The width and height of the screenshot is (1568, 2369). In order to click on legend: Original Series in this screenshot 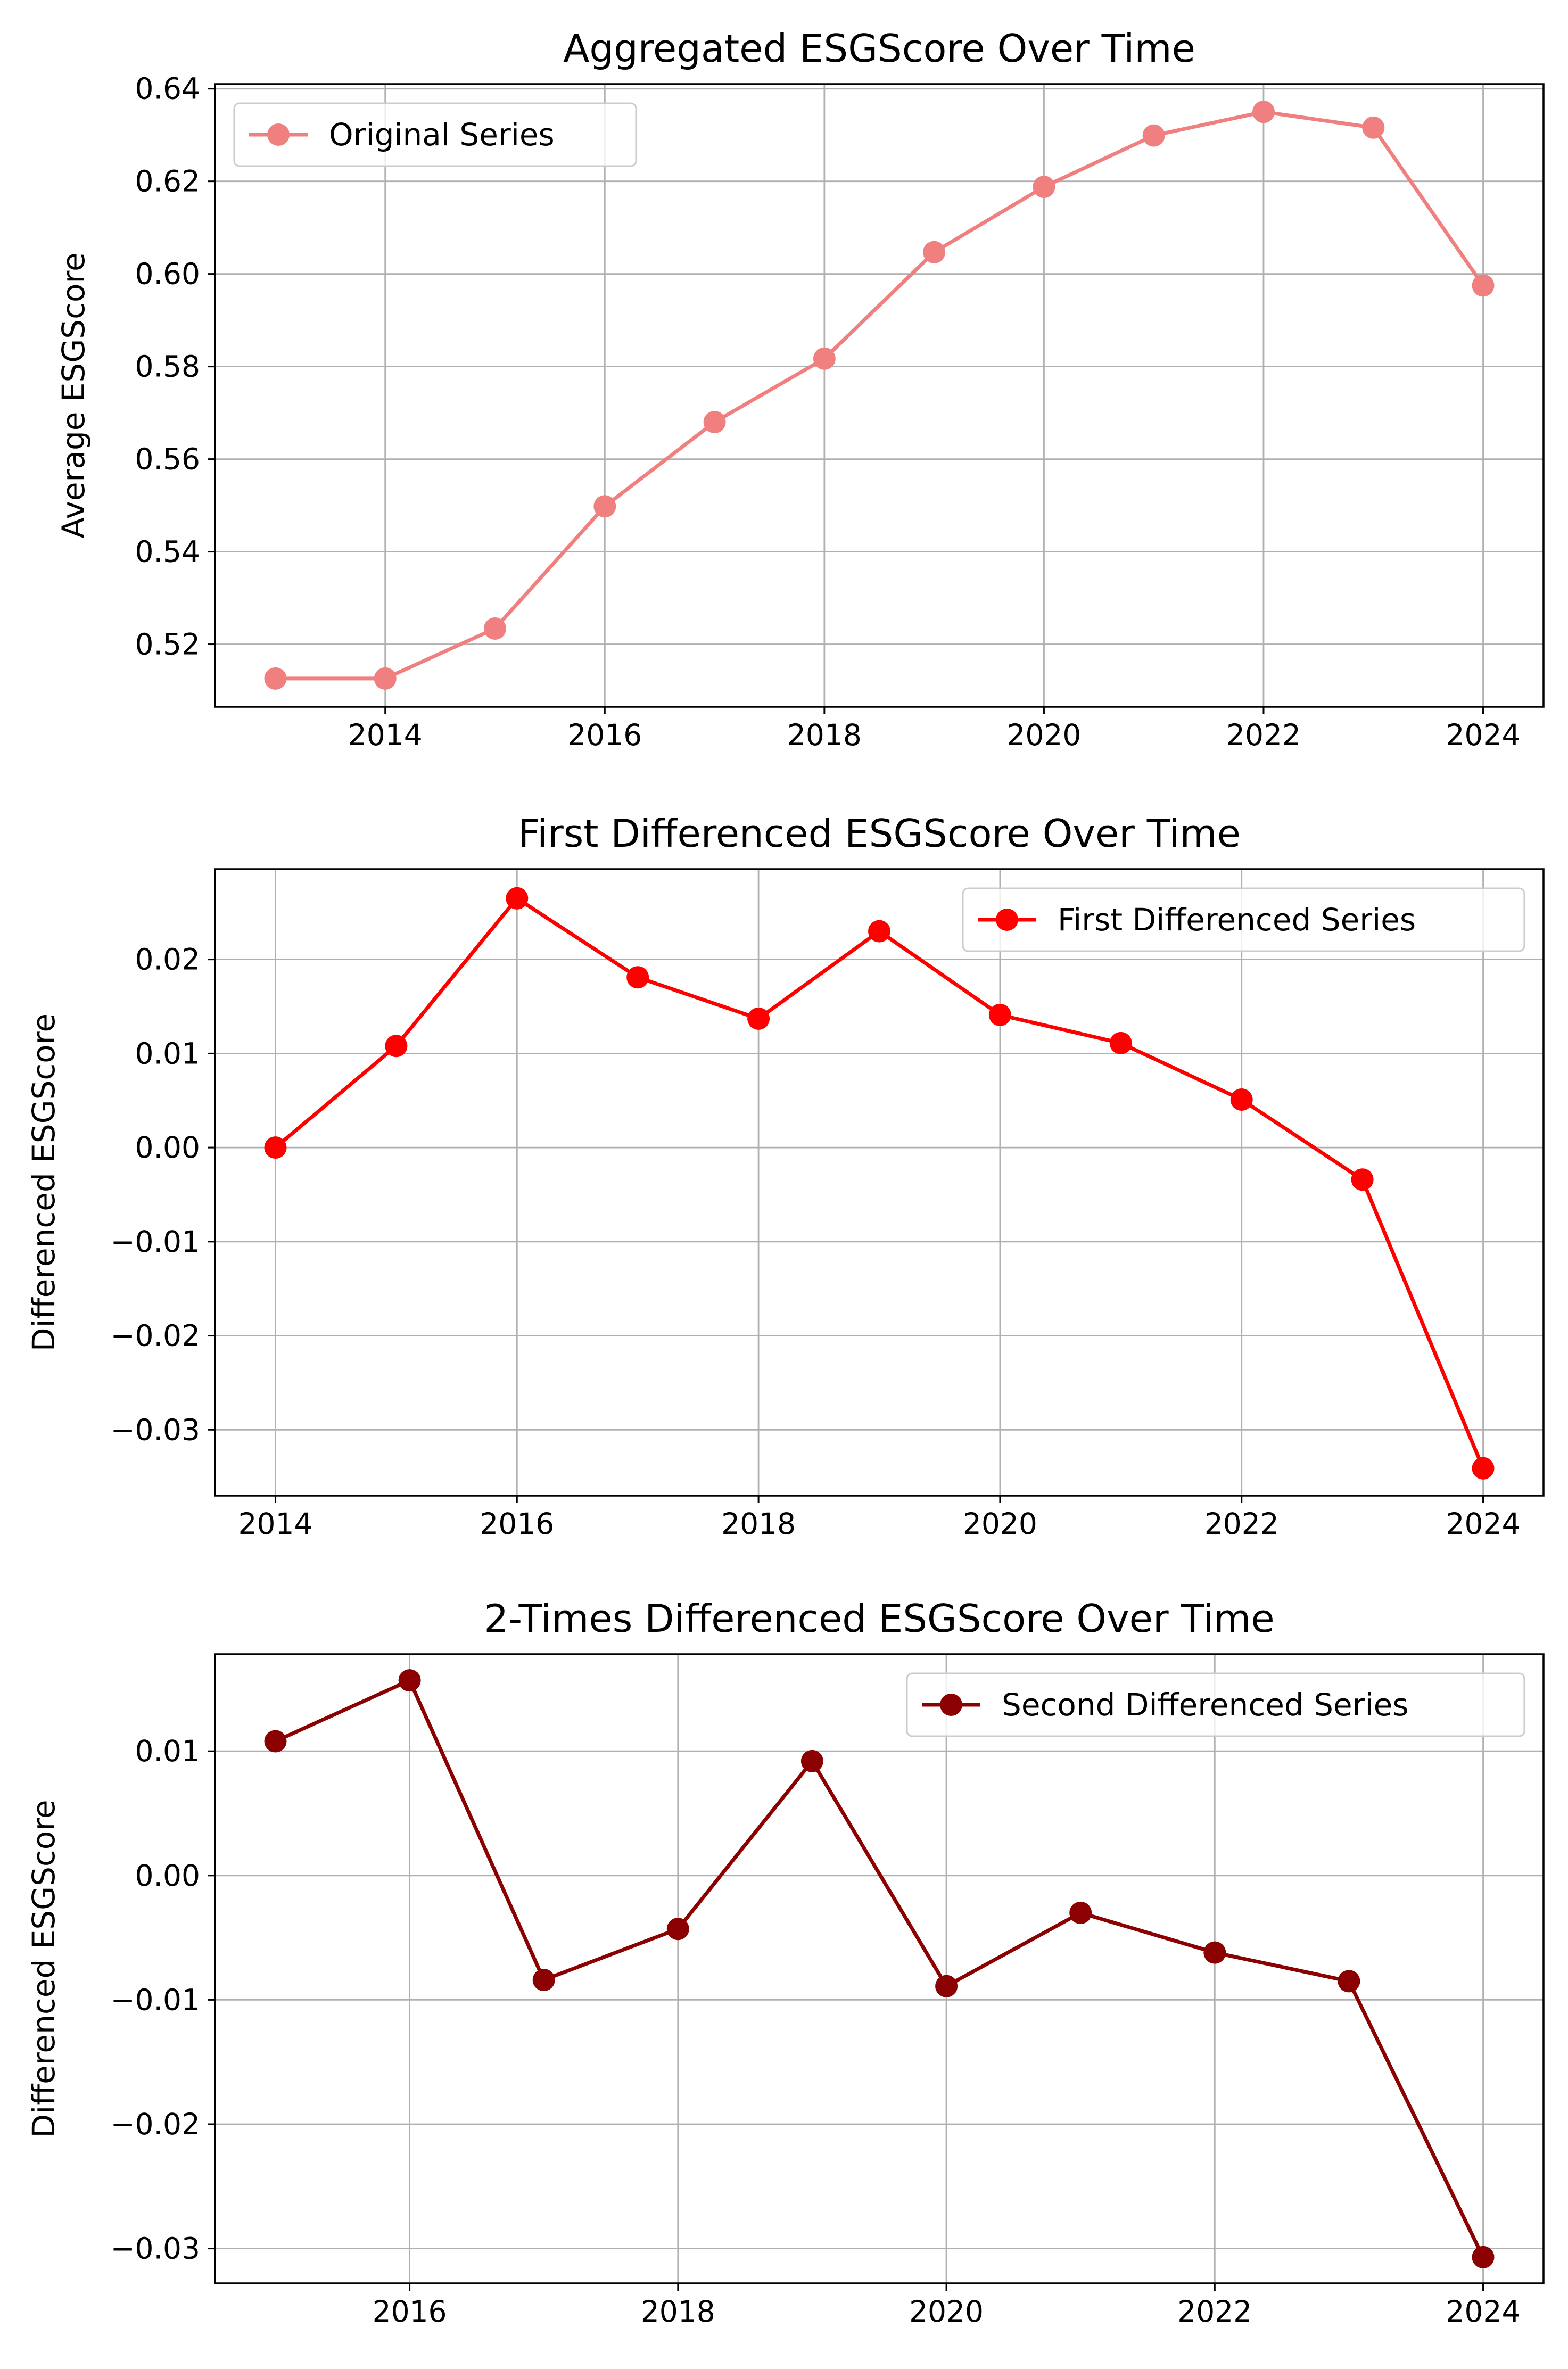, I will do `click(435, 134)`.